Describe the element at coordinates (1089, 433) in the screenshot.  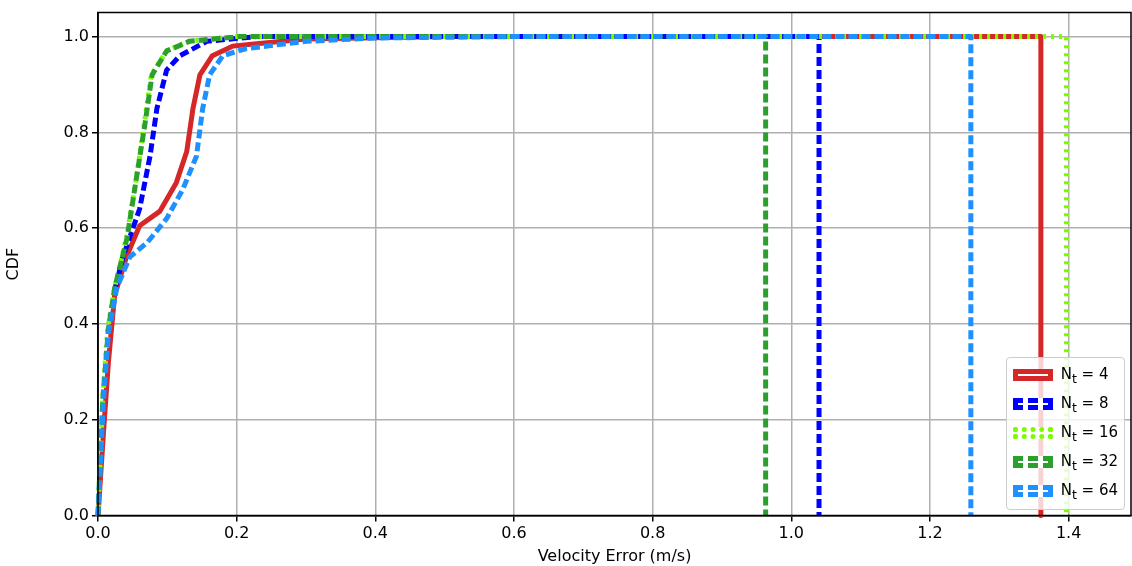
I see `legend-label: N$_{t}$ = 16` at that location.